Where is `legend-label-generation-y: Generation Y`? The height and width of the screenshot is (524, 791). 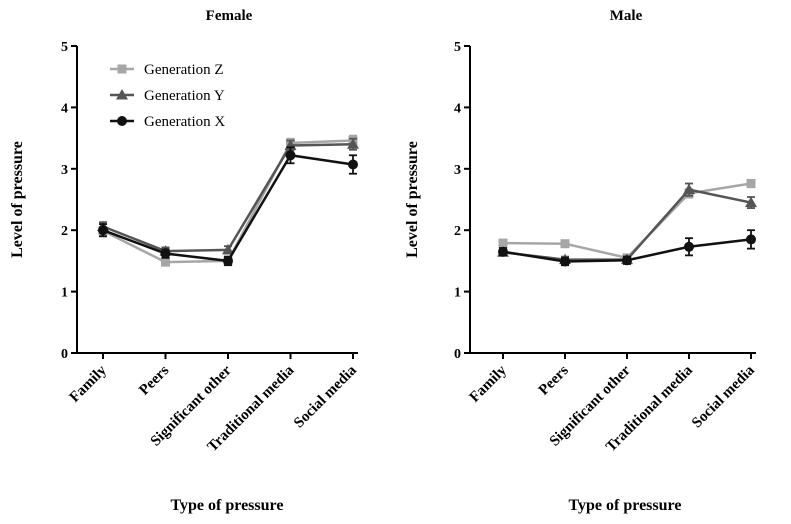
legend-label-generation-y: Generation Y is located at coordinates (184, 96).